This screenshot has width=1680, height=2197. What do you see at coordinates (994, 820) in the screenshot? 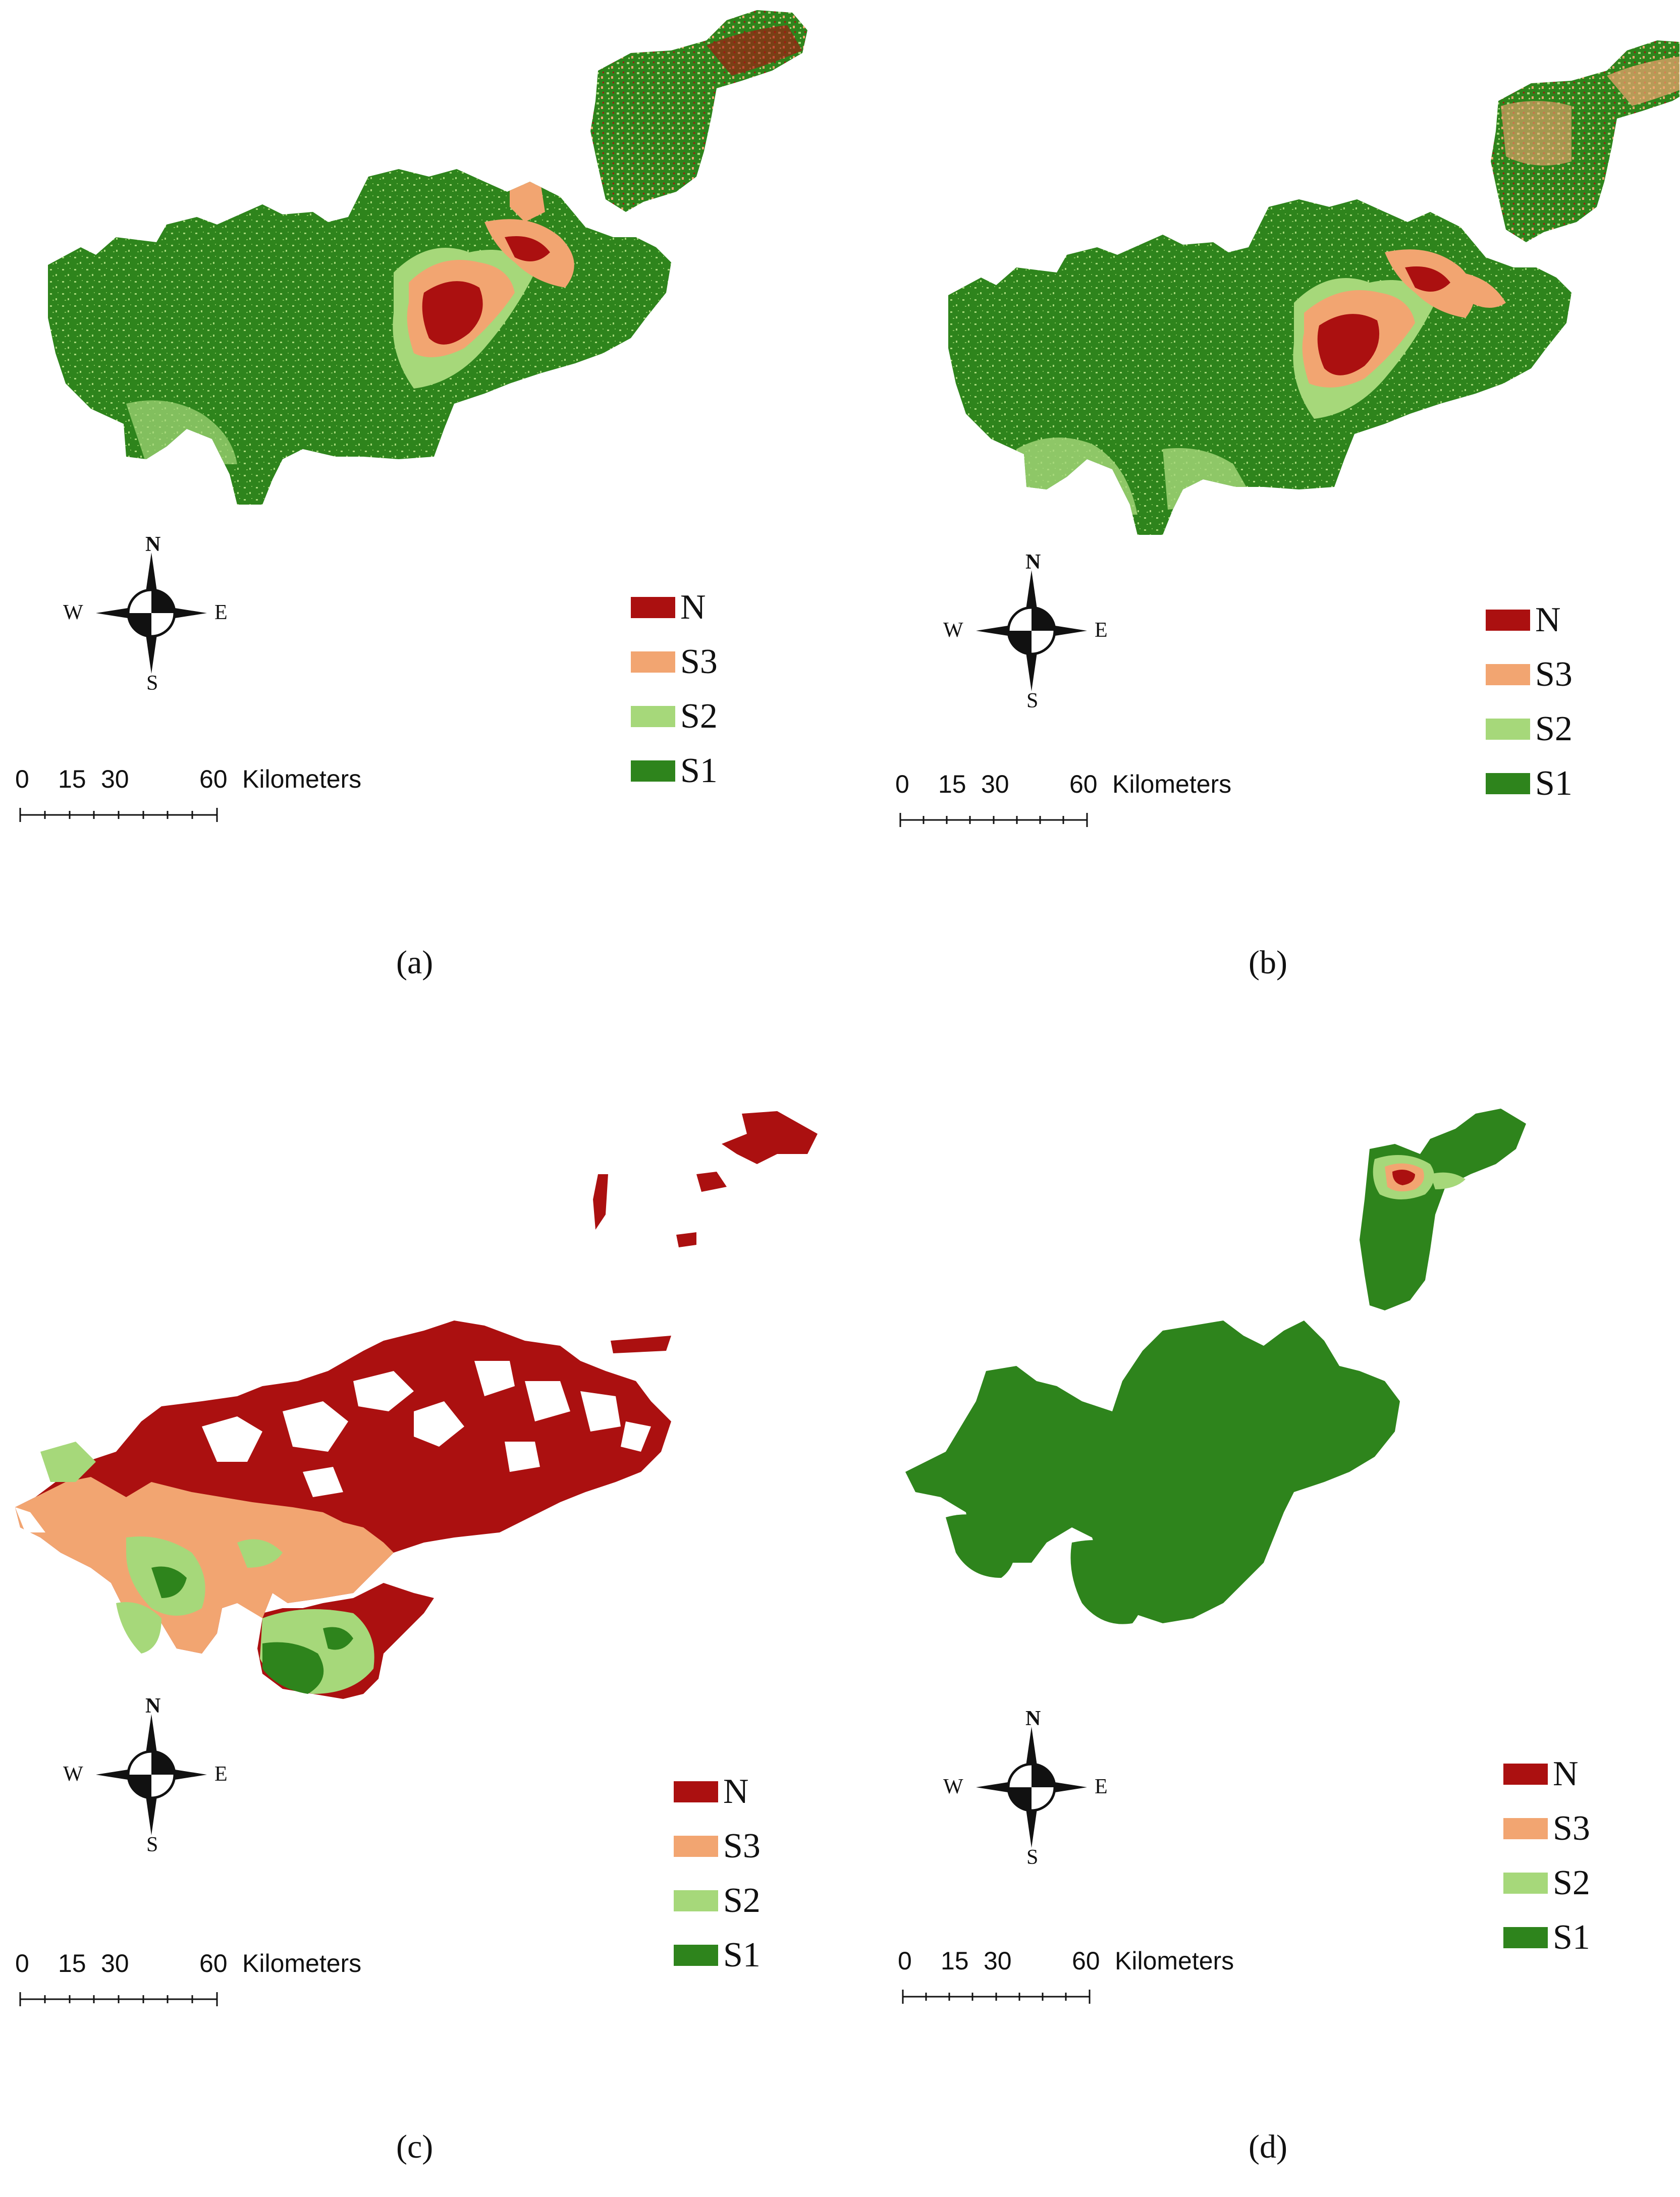
I see `scale-bar-b` at bounding box center [994, 820].